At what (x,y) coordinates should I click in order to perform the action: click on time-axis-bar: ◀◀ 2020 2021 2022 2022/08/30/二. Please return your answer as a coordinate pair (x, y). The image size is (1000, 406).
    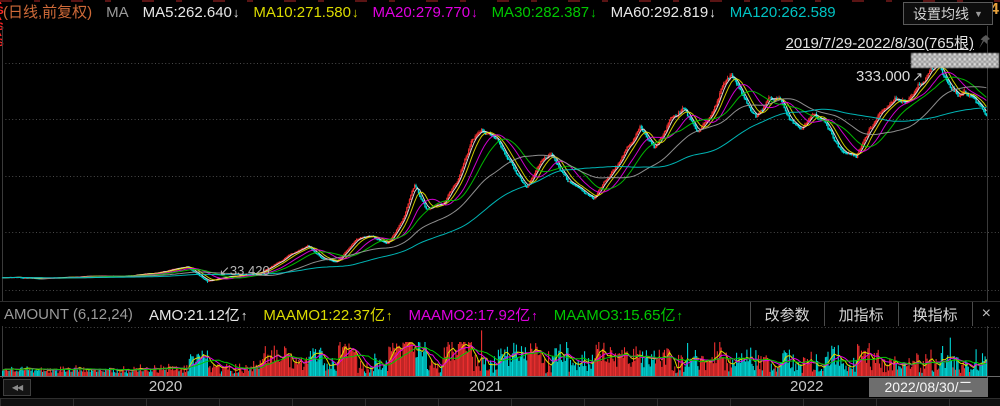
    Looking at the image, I should click on (500, 388).